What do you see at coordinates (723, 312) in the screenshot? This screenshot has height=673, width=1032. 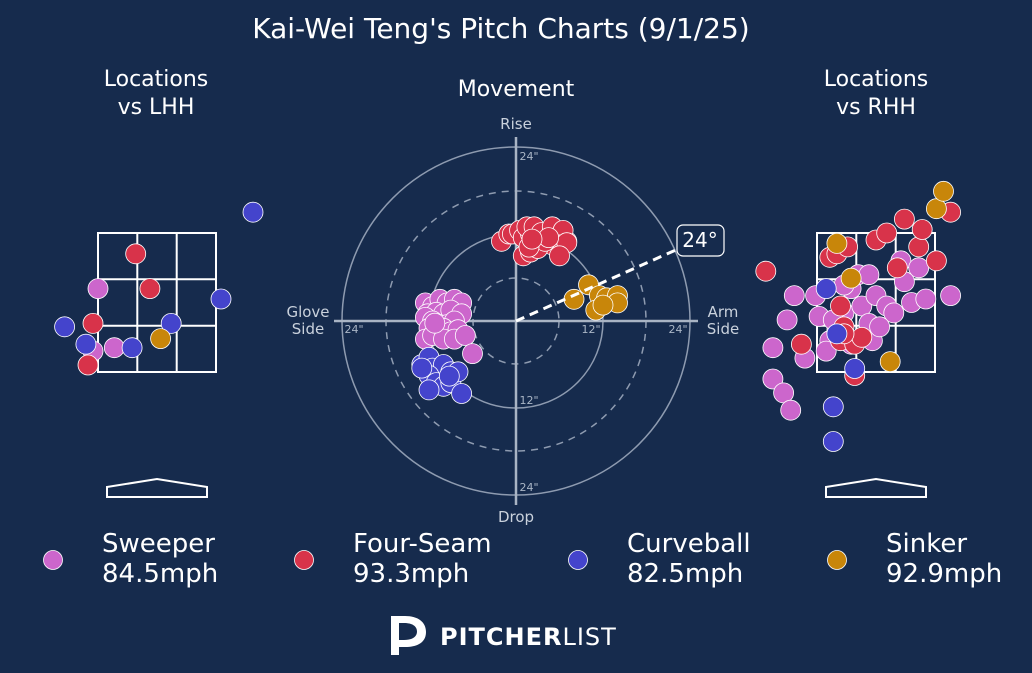 I see `arm-side-label-line1: Arm` at bounding box center [723, 312].